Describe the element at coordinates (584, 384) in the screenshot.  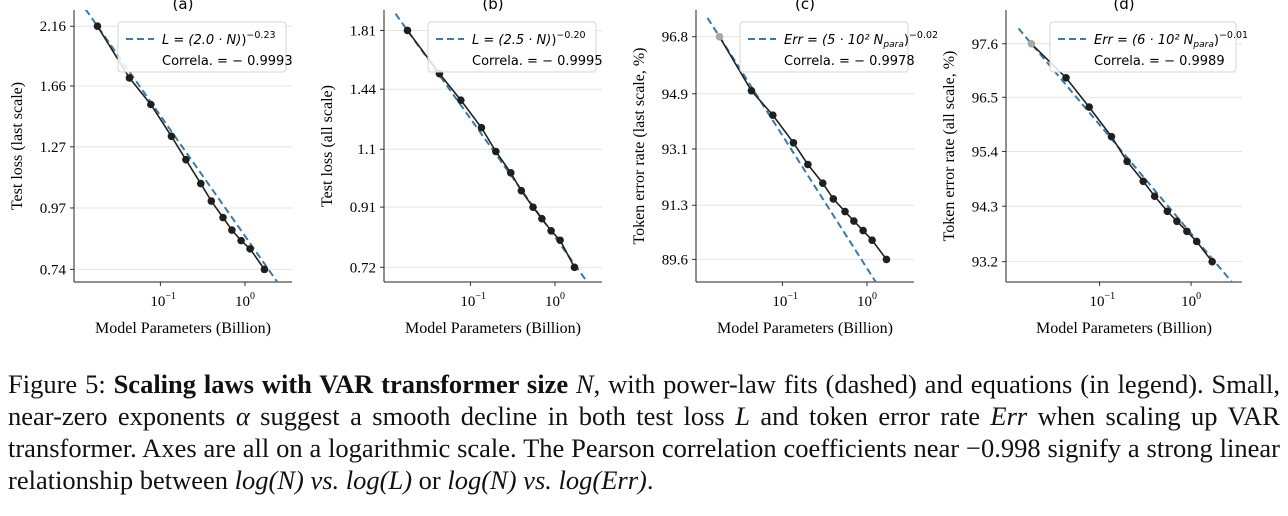
I see `caption-var-n: N` at that location.